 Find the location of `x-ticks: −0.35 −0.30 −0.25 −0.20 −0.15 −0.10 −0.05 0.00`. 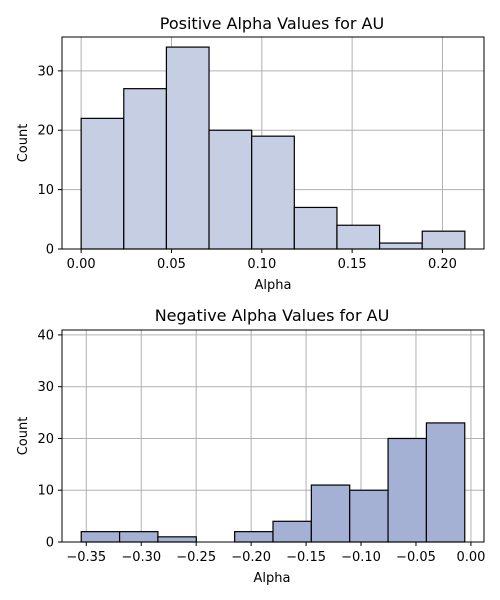

x-ticks: −0.35 −0.30 −0.25 −0.20 −0.15 −0.10 −0.05 0.00 is located at coordinates (275, 553).